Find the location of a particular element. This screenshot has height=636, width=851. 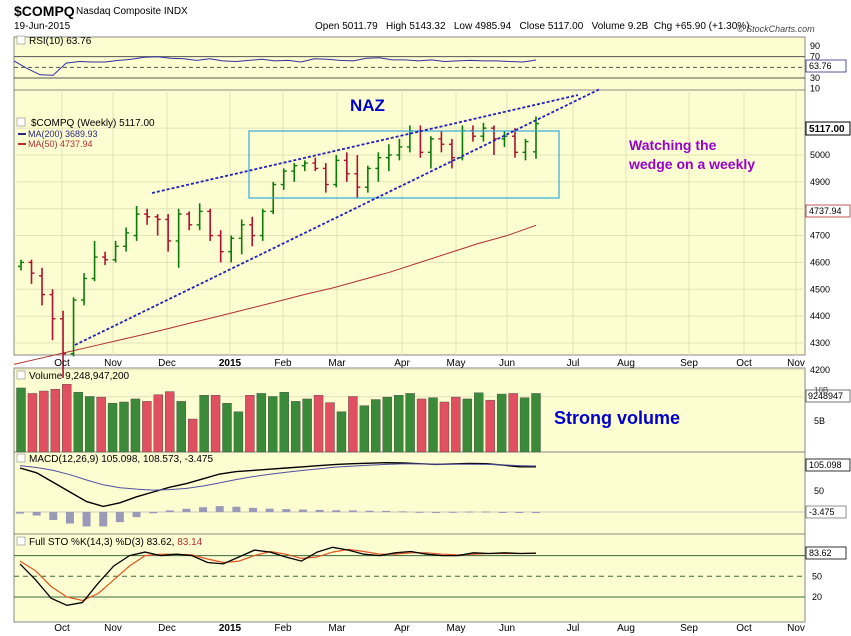

rsi-panel is located at coordinates (409, 63).